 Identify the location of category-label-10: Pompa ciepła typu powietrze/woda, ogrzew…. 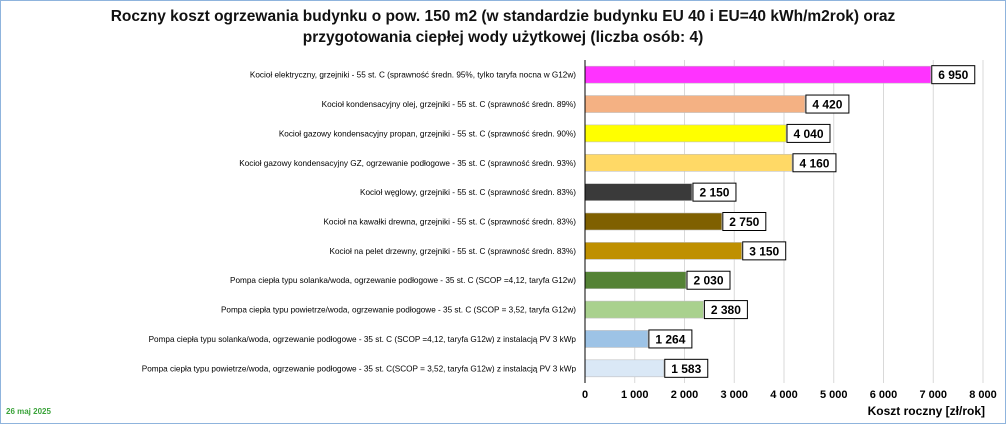
(359, 368).